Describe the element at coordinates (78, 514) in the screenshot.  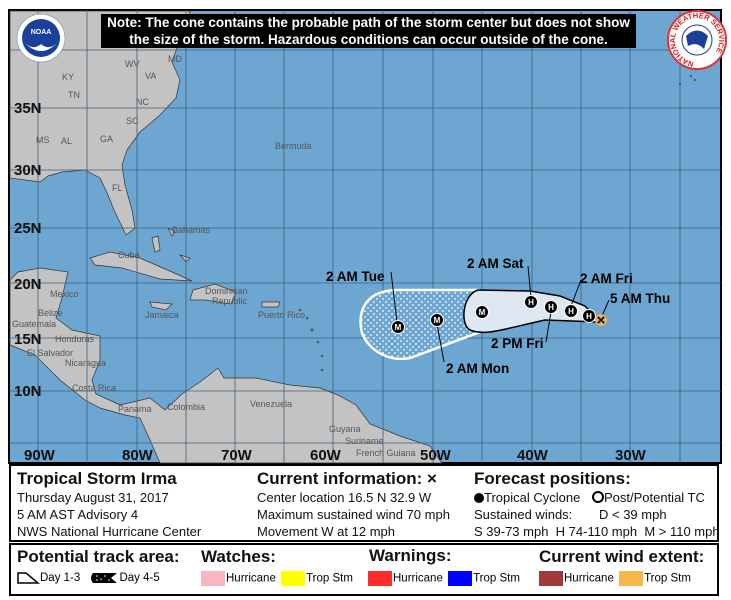
I see `advisory-number: 5 AM AST Advisory 4` at that location.